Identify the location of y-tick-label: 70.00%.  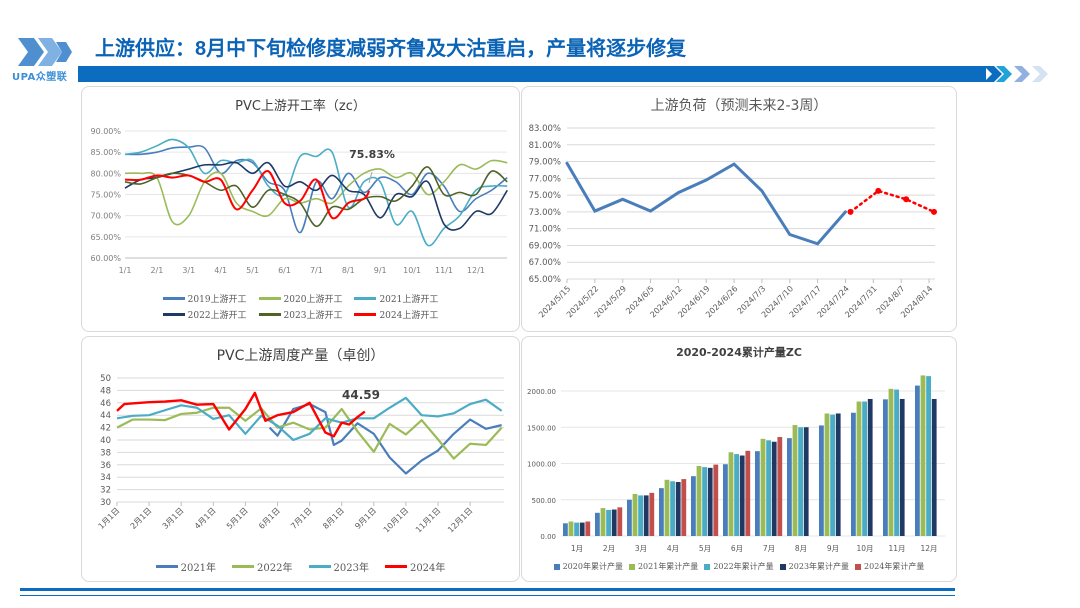
(105, 216).